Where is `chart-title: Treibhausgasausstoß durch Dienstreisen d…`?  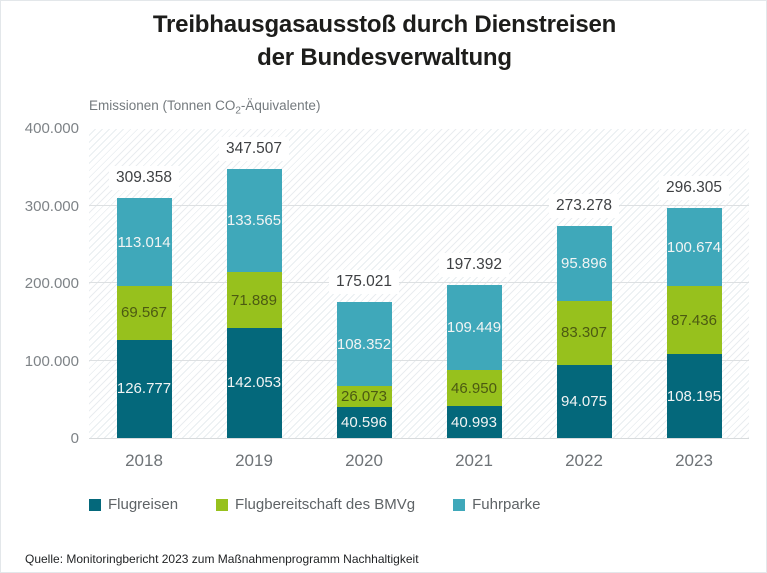 chart-title: Treibhausgasausstoß durch Dienstreisen d… is located at coordinates (384, 41).